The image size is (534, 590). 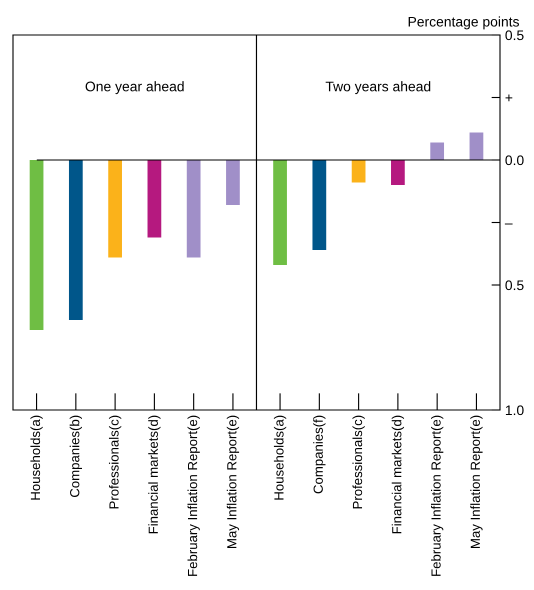 I want to click on text: One year ahead, so click(x=135, y=87).